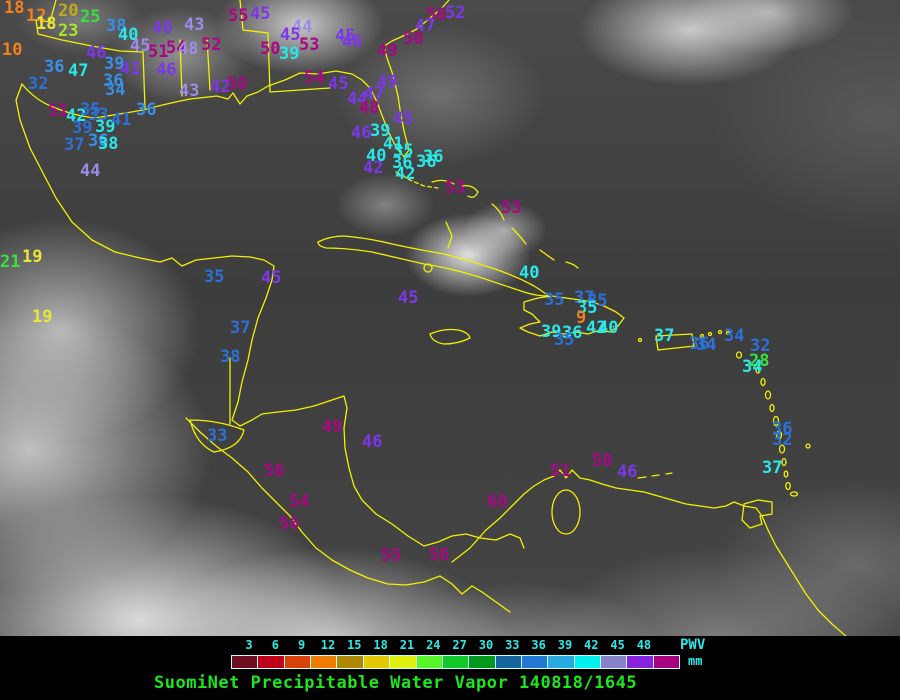 Image resolution: width=900 pixels, height=700 pixels. What do you see at coordinates (255, 46) in the screenshot?
I see `state-border-al-ga` at bounding box center [255, 46].